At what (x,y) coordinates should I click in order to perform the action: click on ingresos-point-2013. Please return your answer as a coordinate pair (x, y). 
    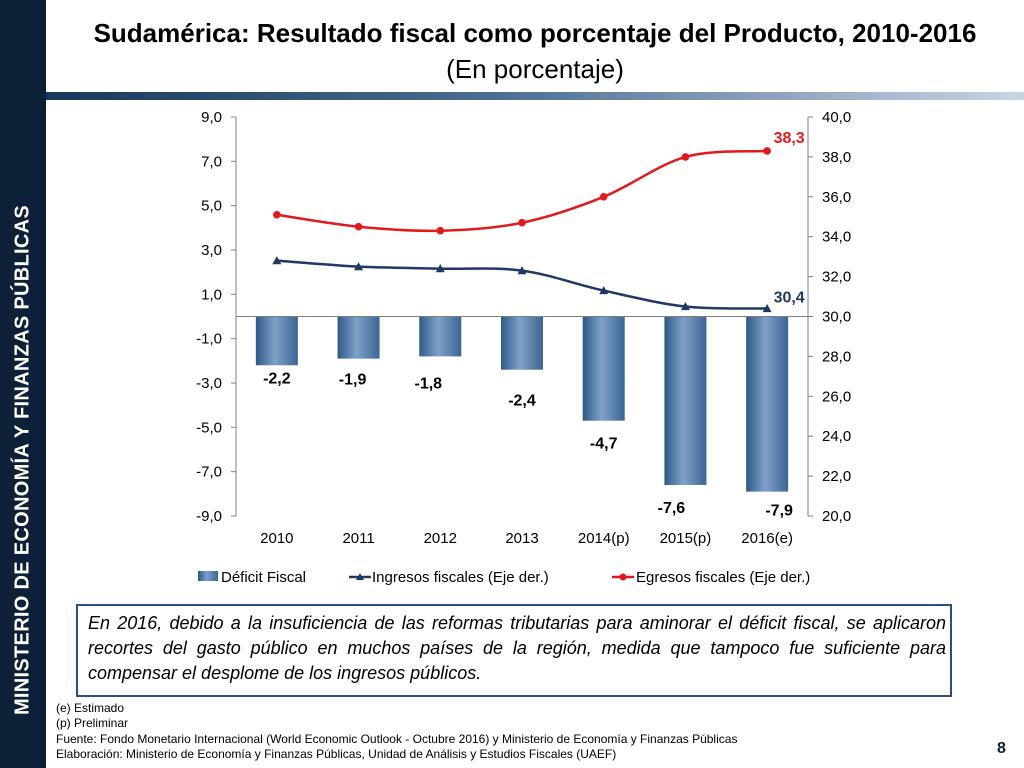
    Looking at the image, I should click on (522, 270).